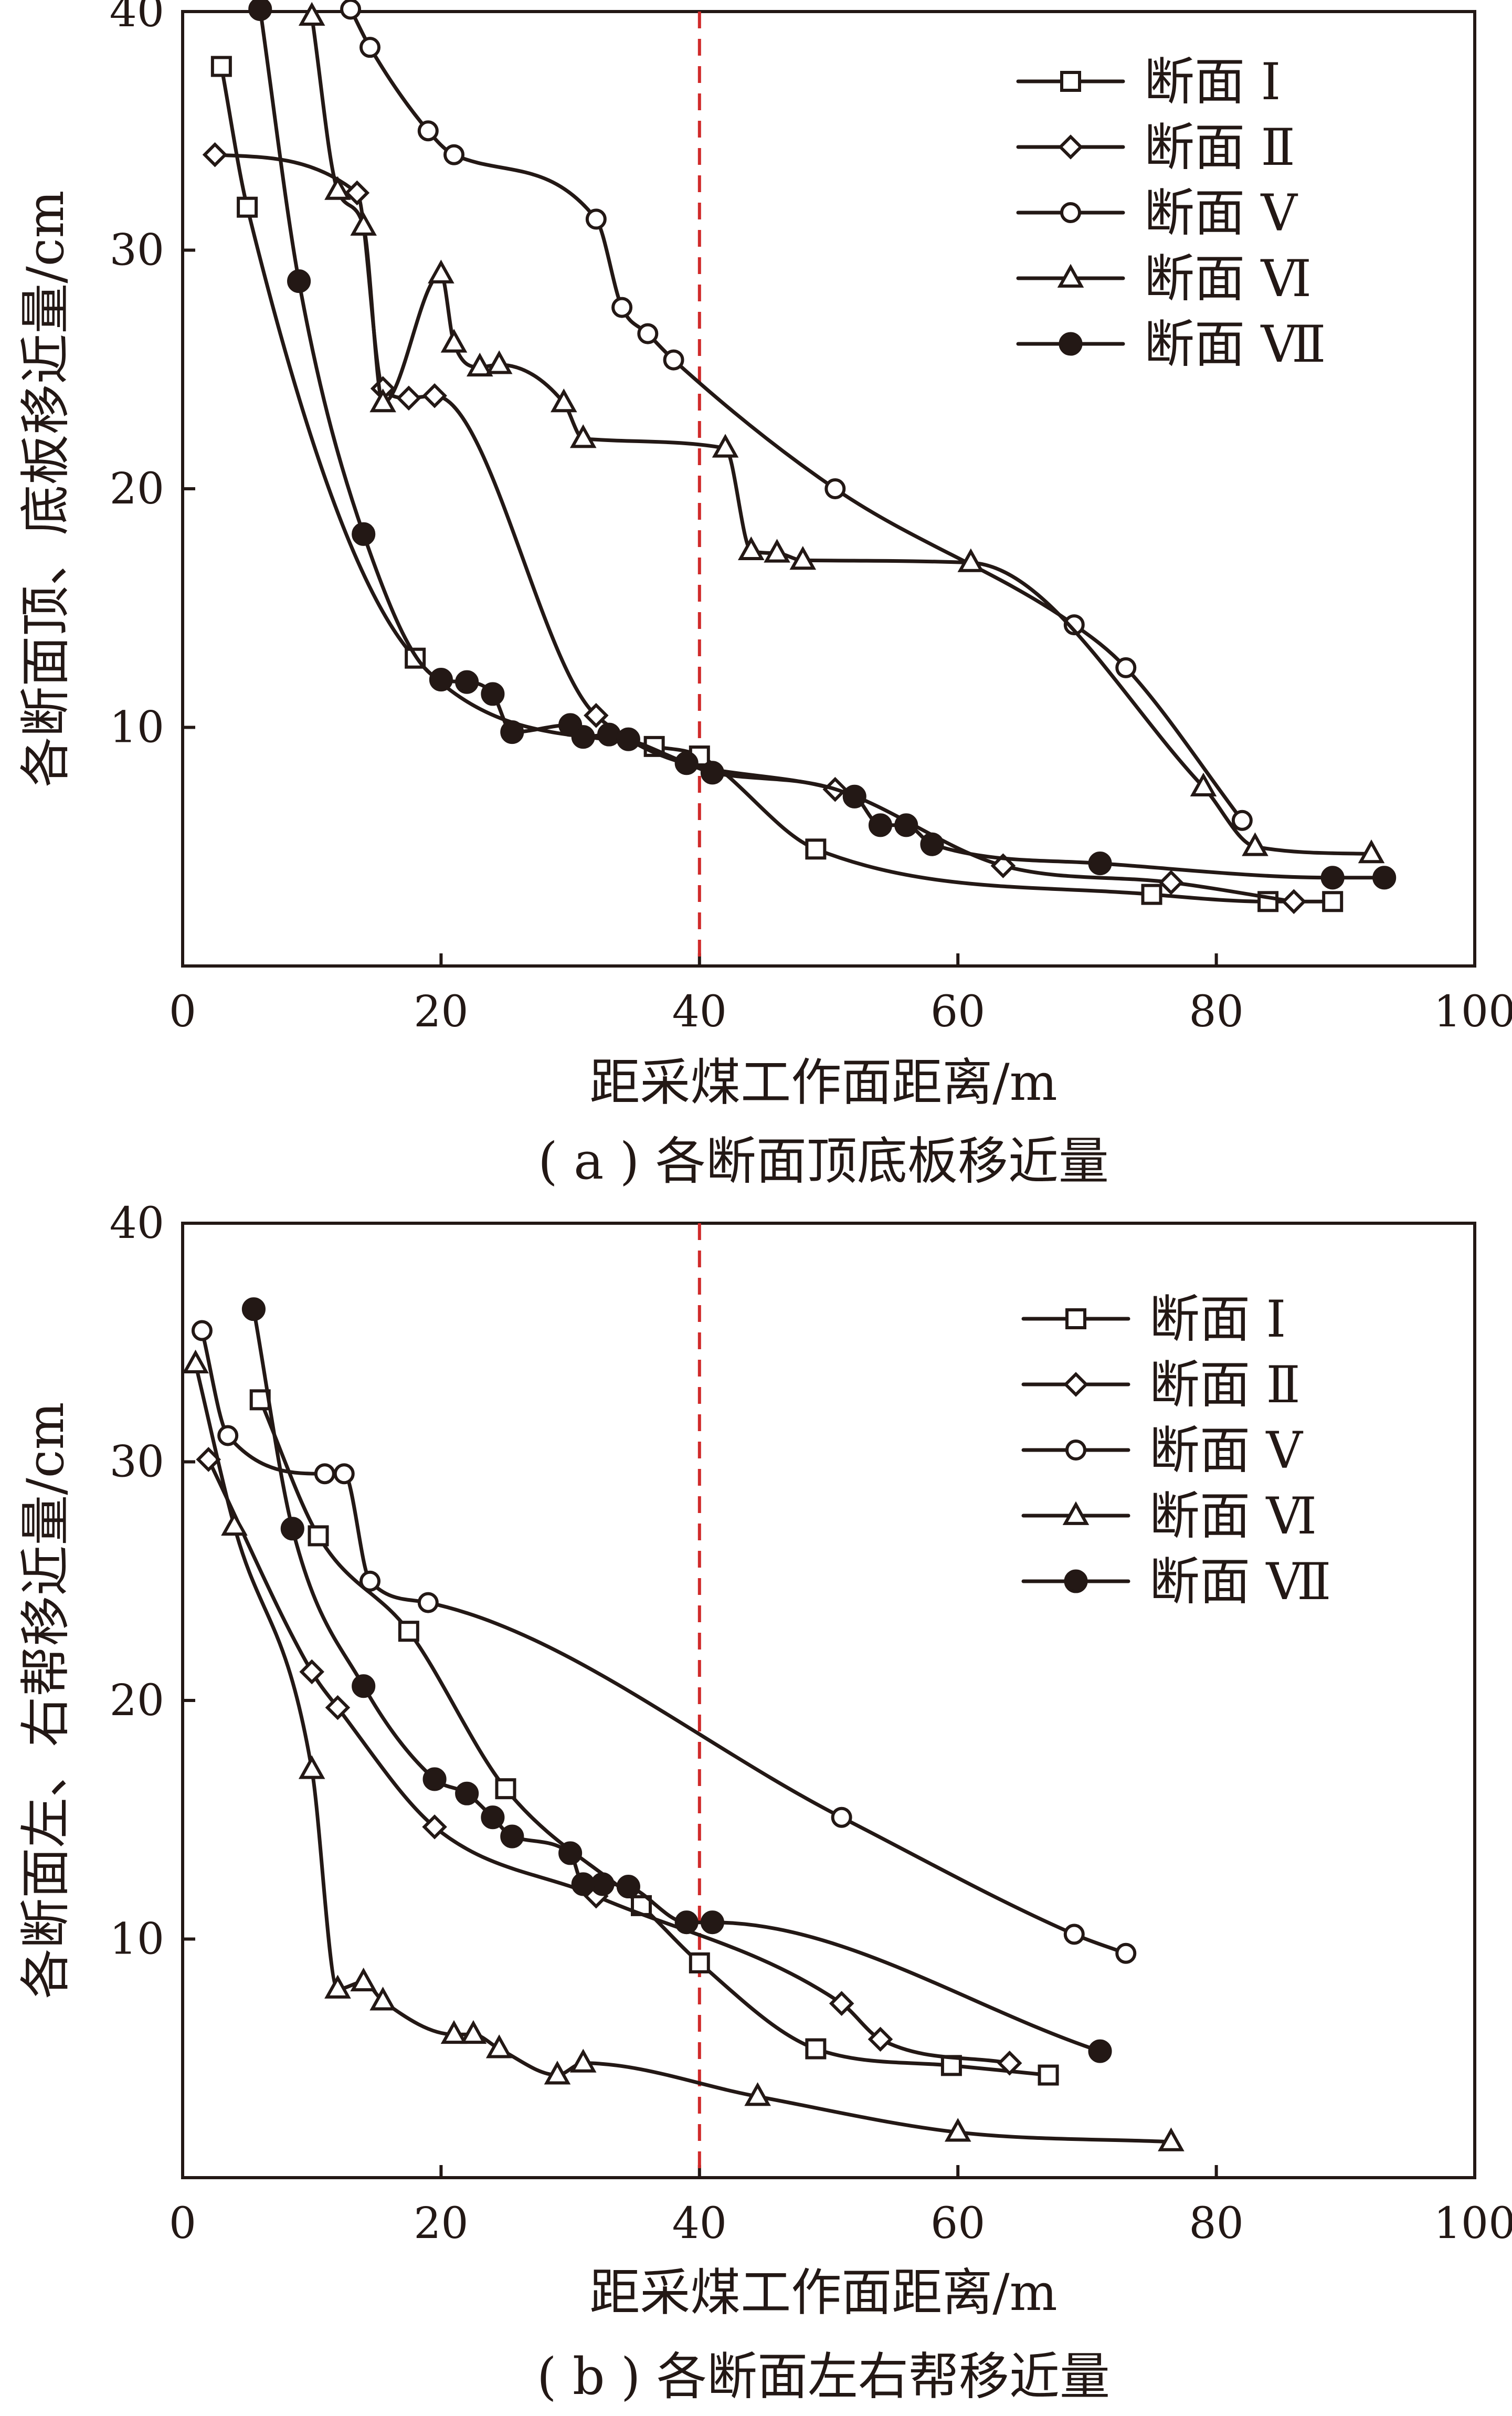 The height and width of the screenshot is (2416, 1512). Describe the element at coordinates (1217, 1319) in the screenshot. I see `legend-label: 断面 Ⅰ` at that location.